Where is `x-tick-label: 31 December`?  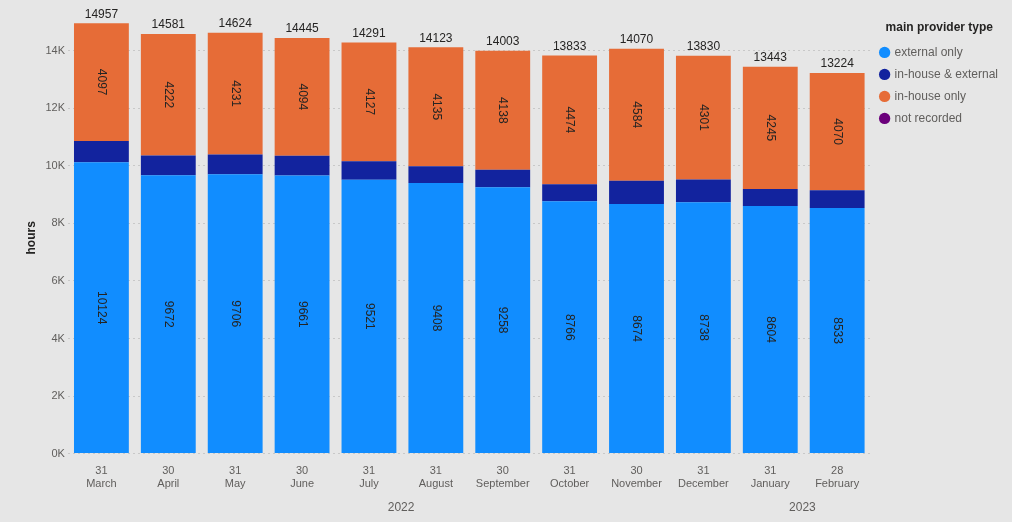 x-tick-label: 31 December is located at coordinates (704, 477).